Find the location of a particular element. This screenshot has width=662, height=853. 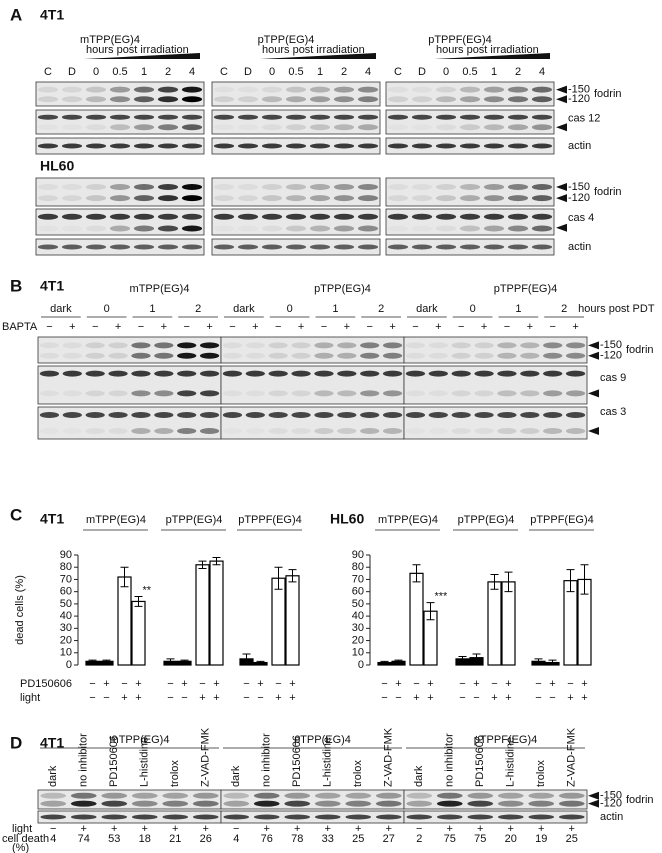

wedge is located at coordinates (142, 56).